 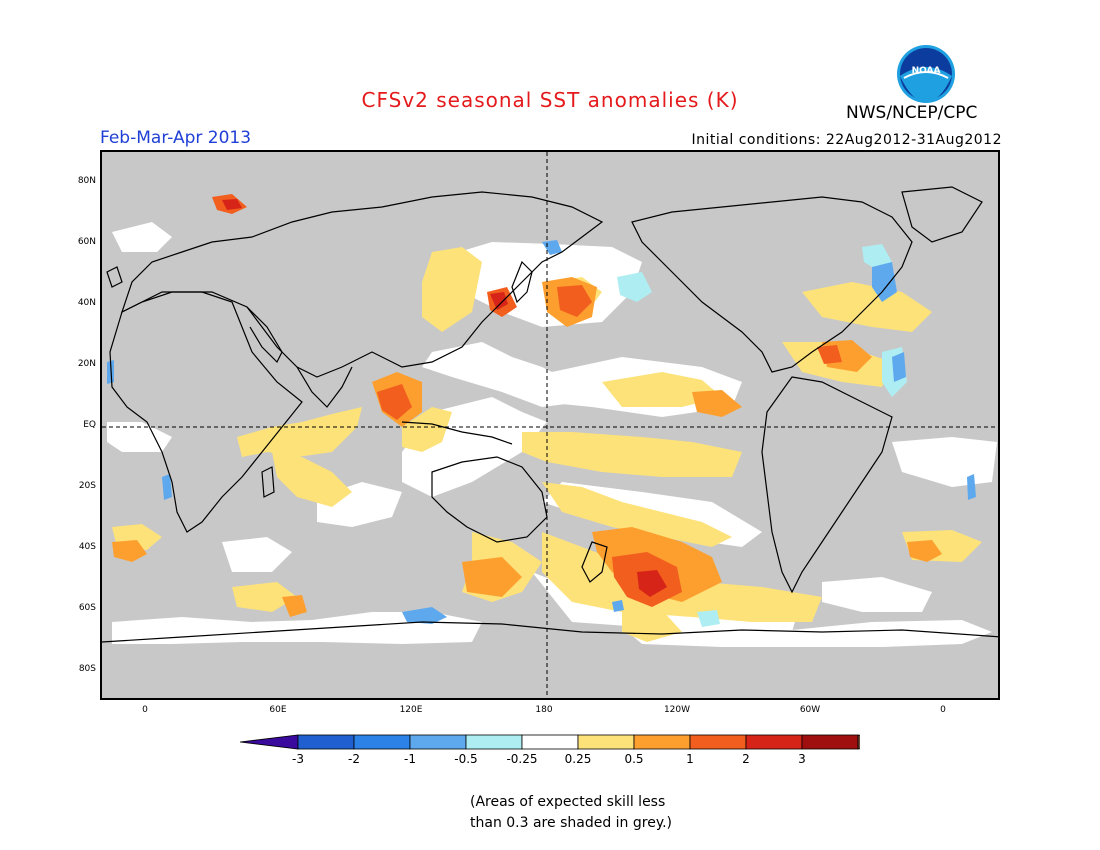 I want to click on lat-label: 20S, so click(x=87, y=486).